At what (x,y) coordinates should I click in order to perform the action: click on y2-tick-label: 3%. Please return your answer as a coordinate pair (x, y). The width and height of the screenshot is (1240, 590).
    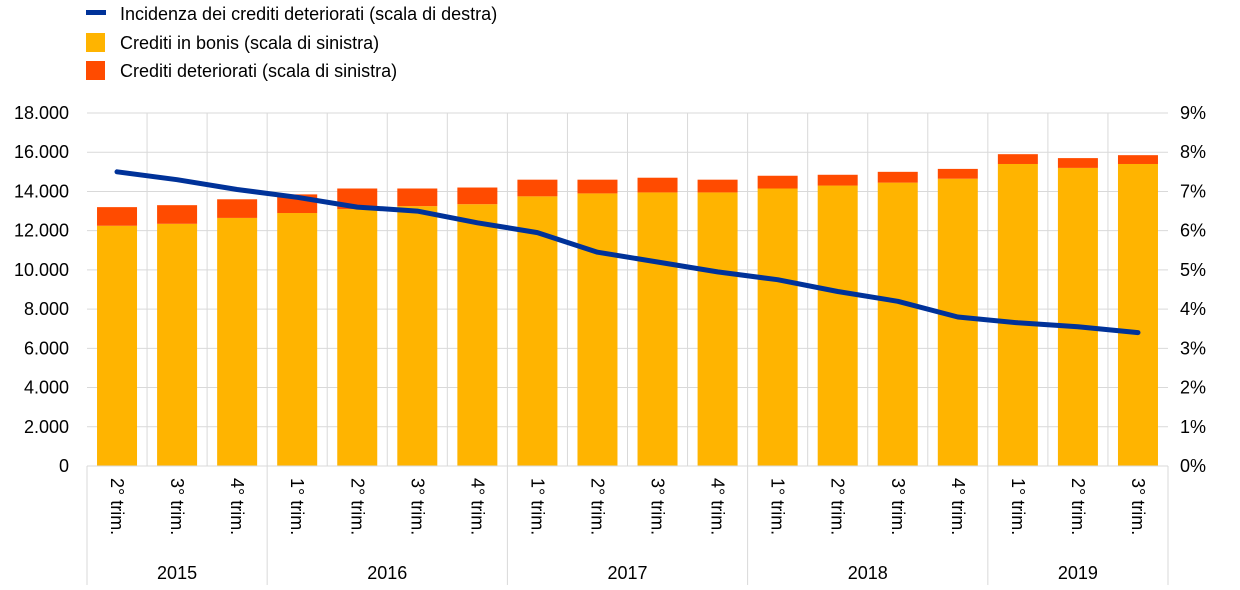
    Looking at the image, I should click on (1193, 348).